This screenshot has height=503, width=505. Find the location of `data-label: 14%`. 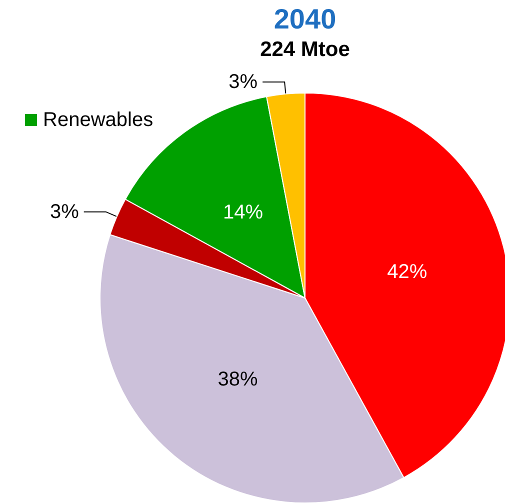

data-label: 14% is located at coordinates (243, 213).